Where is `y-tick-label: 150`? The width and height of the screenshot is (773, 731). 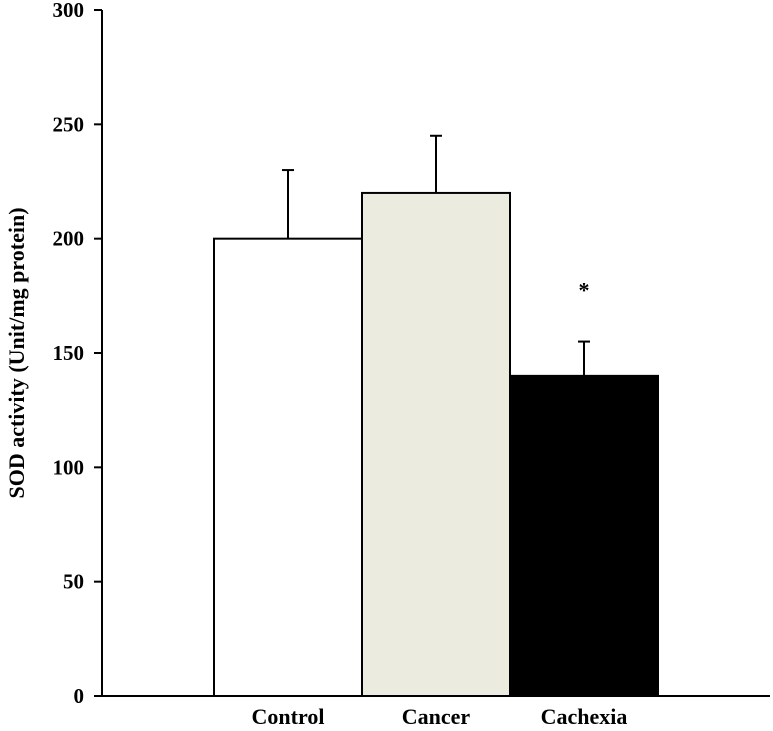 y-tick-label: 150 is located at coordinates (69, 353).